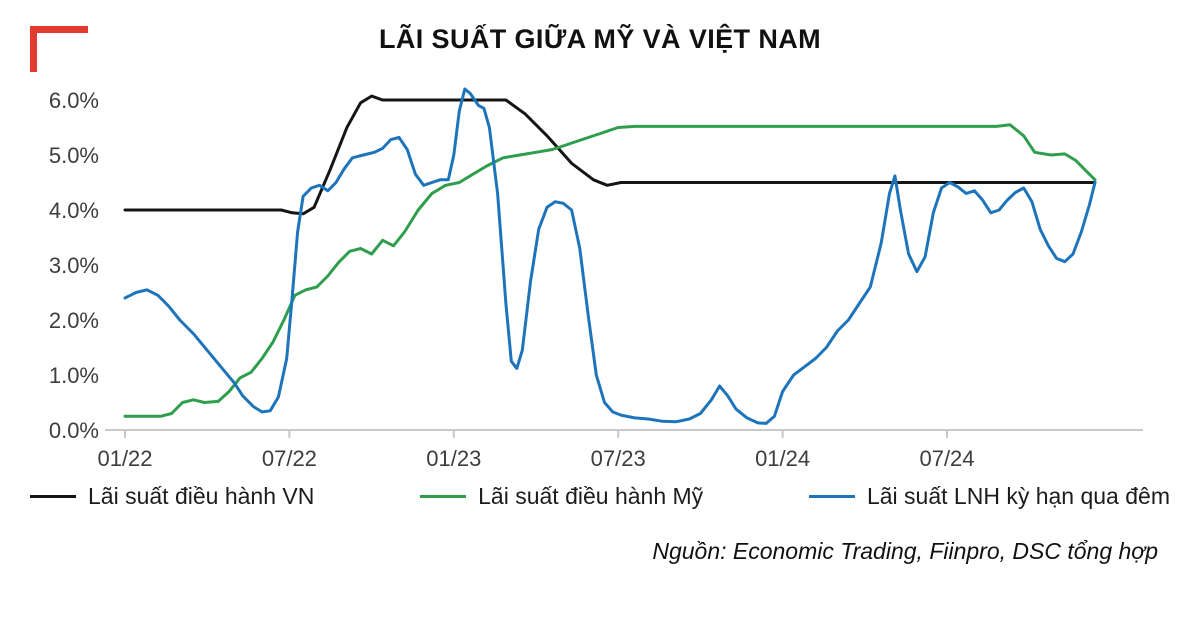 The height and width of the screenshot is (624, 1200). Describe the element at coordinates (74, 375) in the screenshot. I see `y-tick-label: 1.0%` at that location.